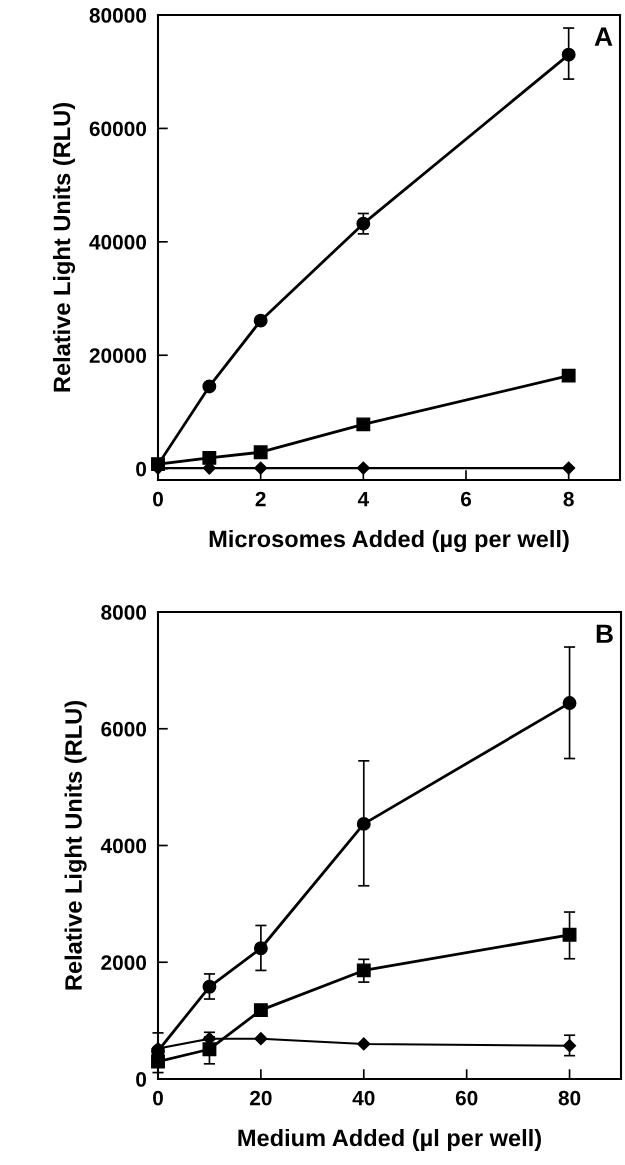 The image size is (625, 1165). What do you see at coordinates (123, 846) in the screenshot?
I see `y-tick-label: 4000` at bounding box center [123, 846].